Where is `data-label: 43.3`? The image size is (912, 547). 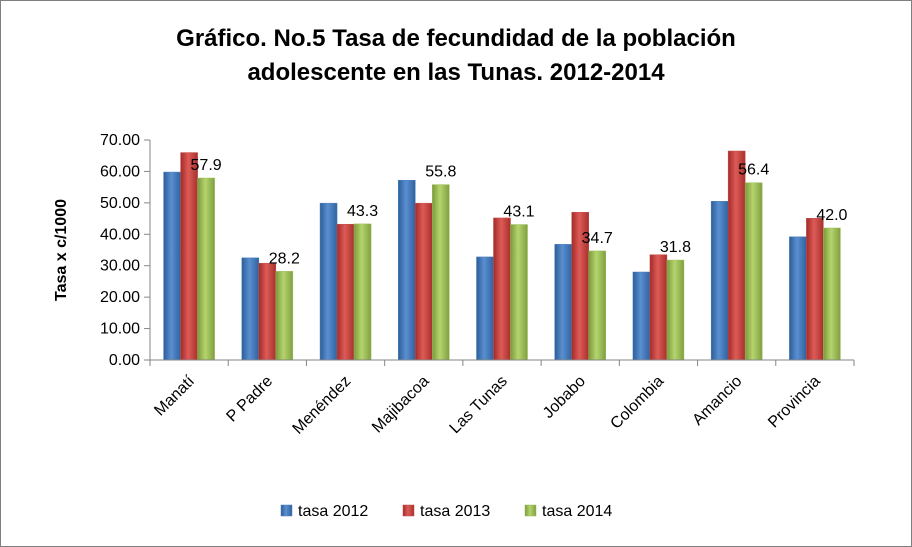
data-label: 43.3 is located at coordinates (362, 211).